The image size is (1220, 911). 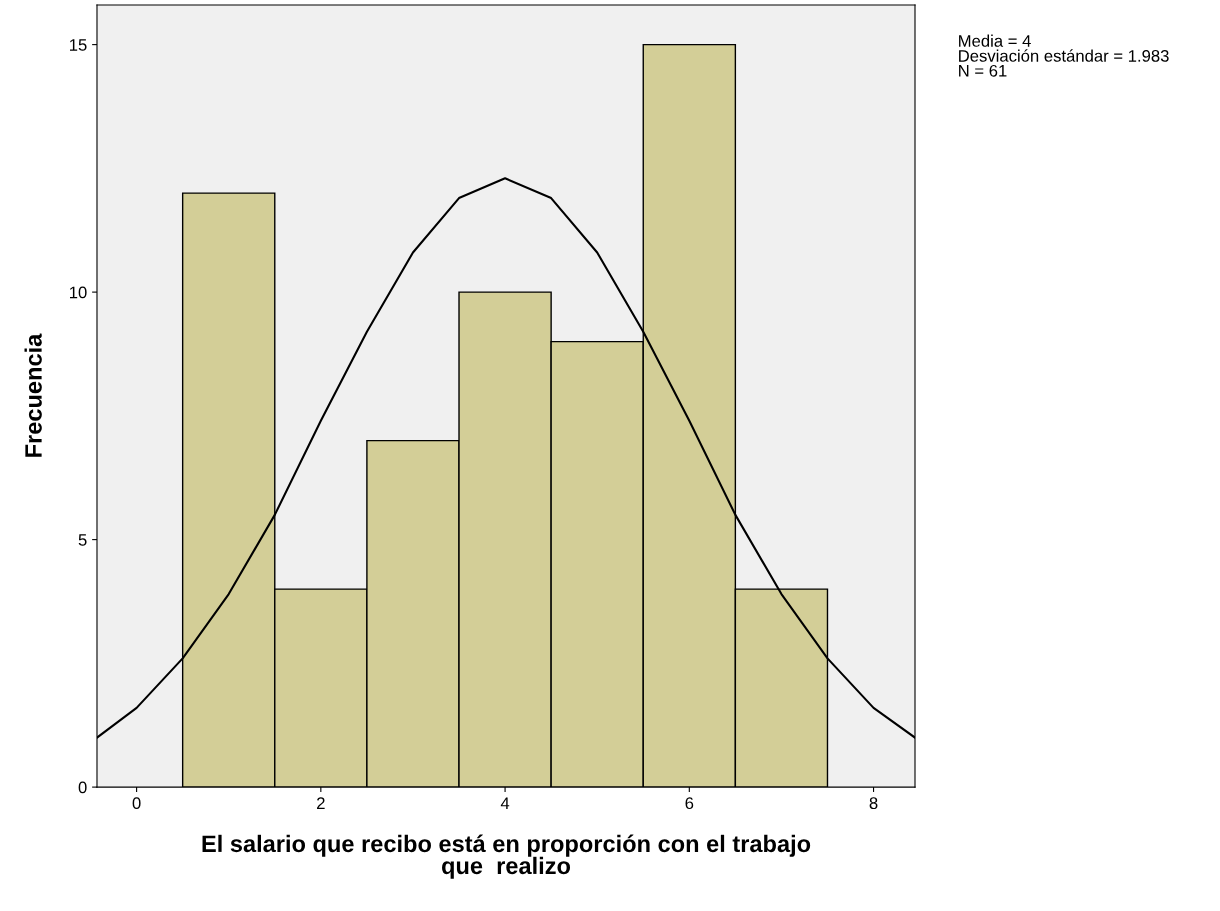 What do you see at coordinates (136, 803) in the screenshot?
I see `x-tick-label: 0` at bounding box center [136, 803].